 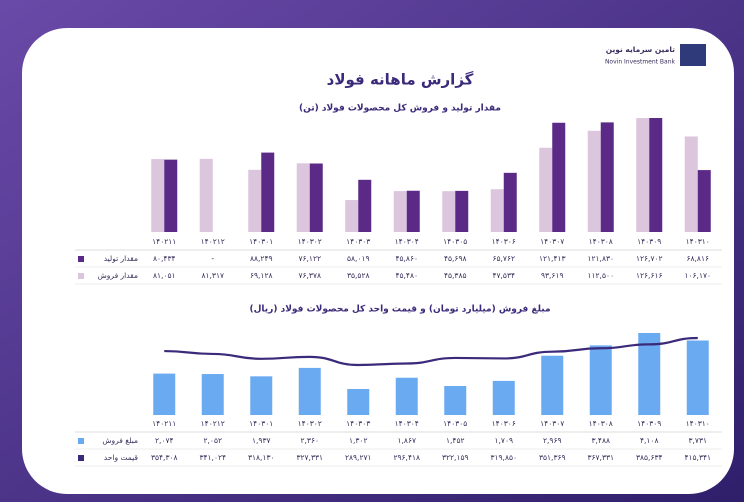 I want to click on value-label: ۳۸۵,۶۳۴, so click(x=649, y=457).